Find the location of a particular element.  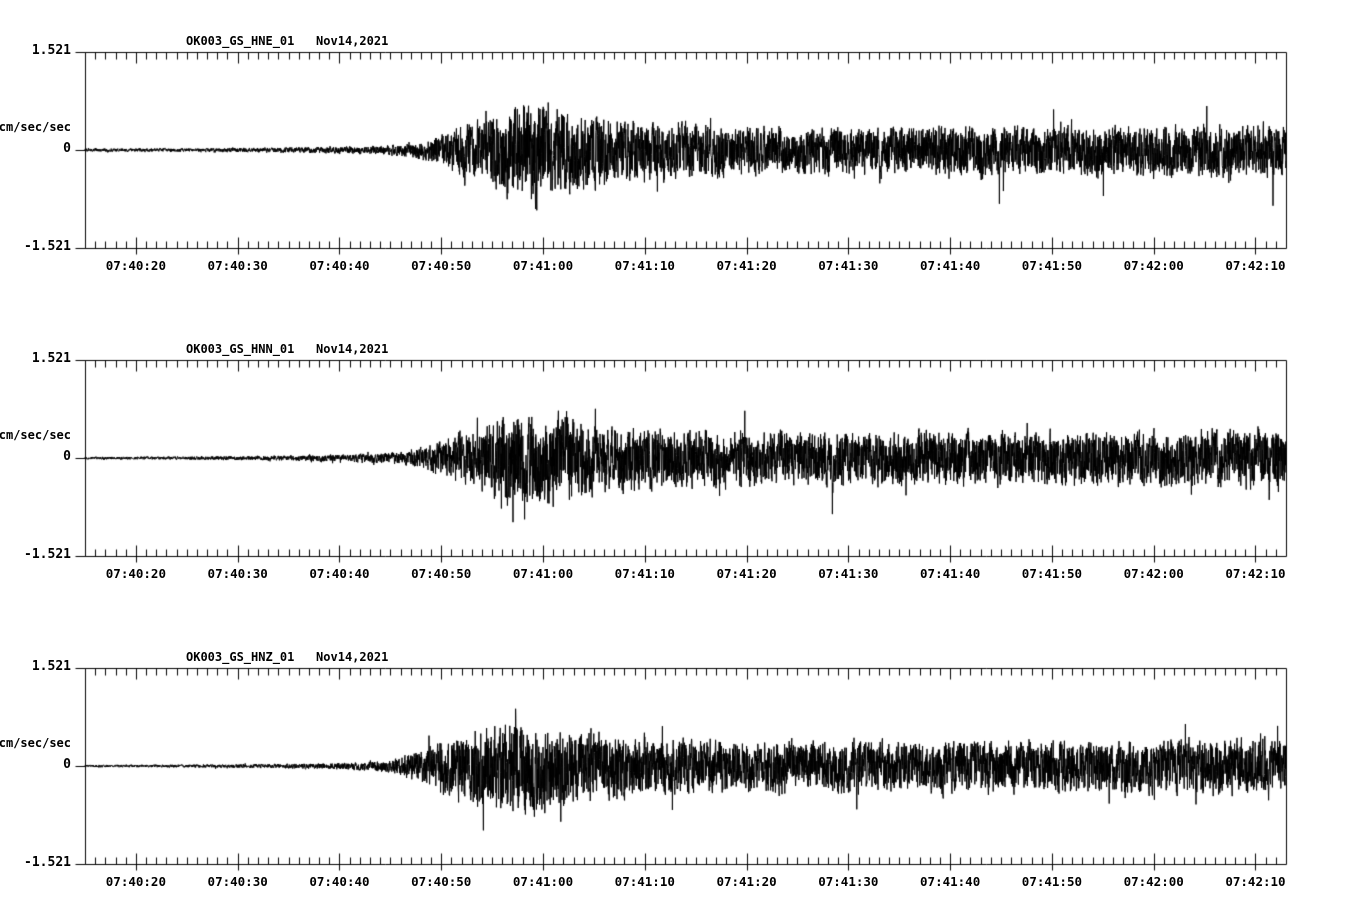

y-tick-min-hnn: -1.521 is located at coordinates (47, 554).